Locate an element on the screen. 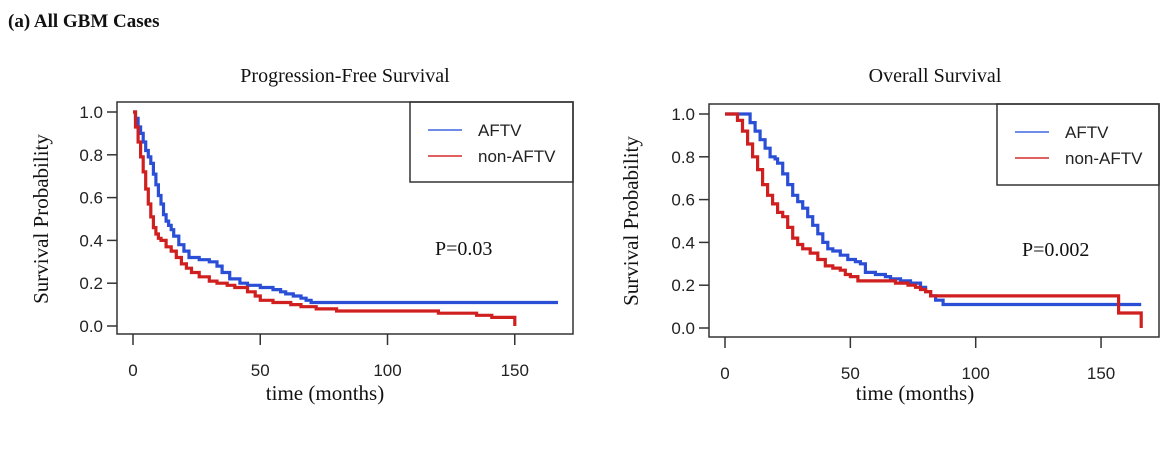 The width and height of the screenshot is (1169, 470). chart-title: Progression-Free Survival is located at coordinates (345, 76).